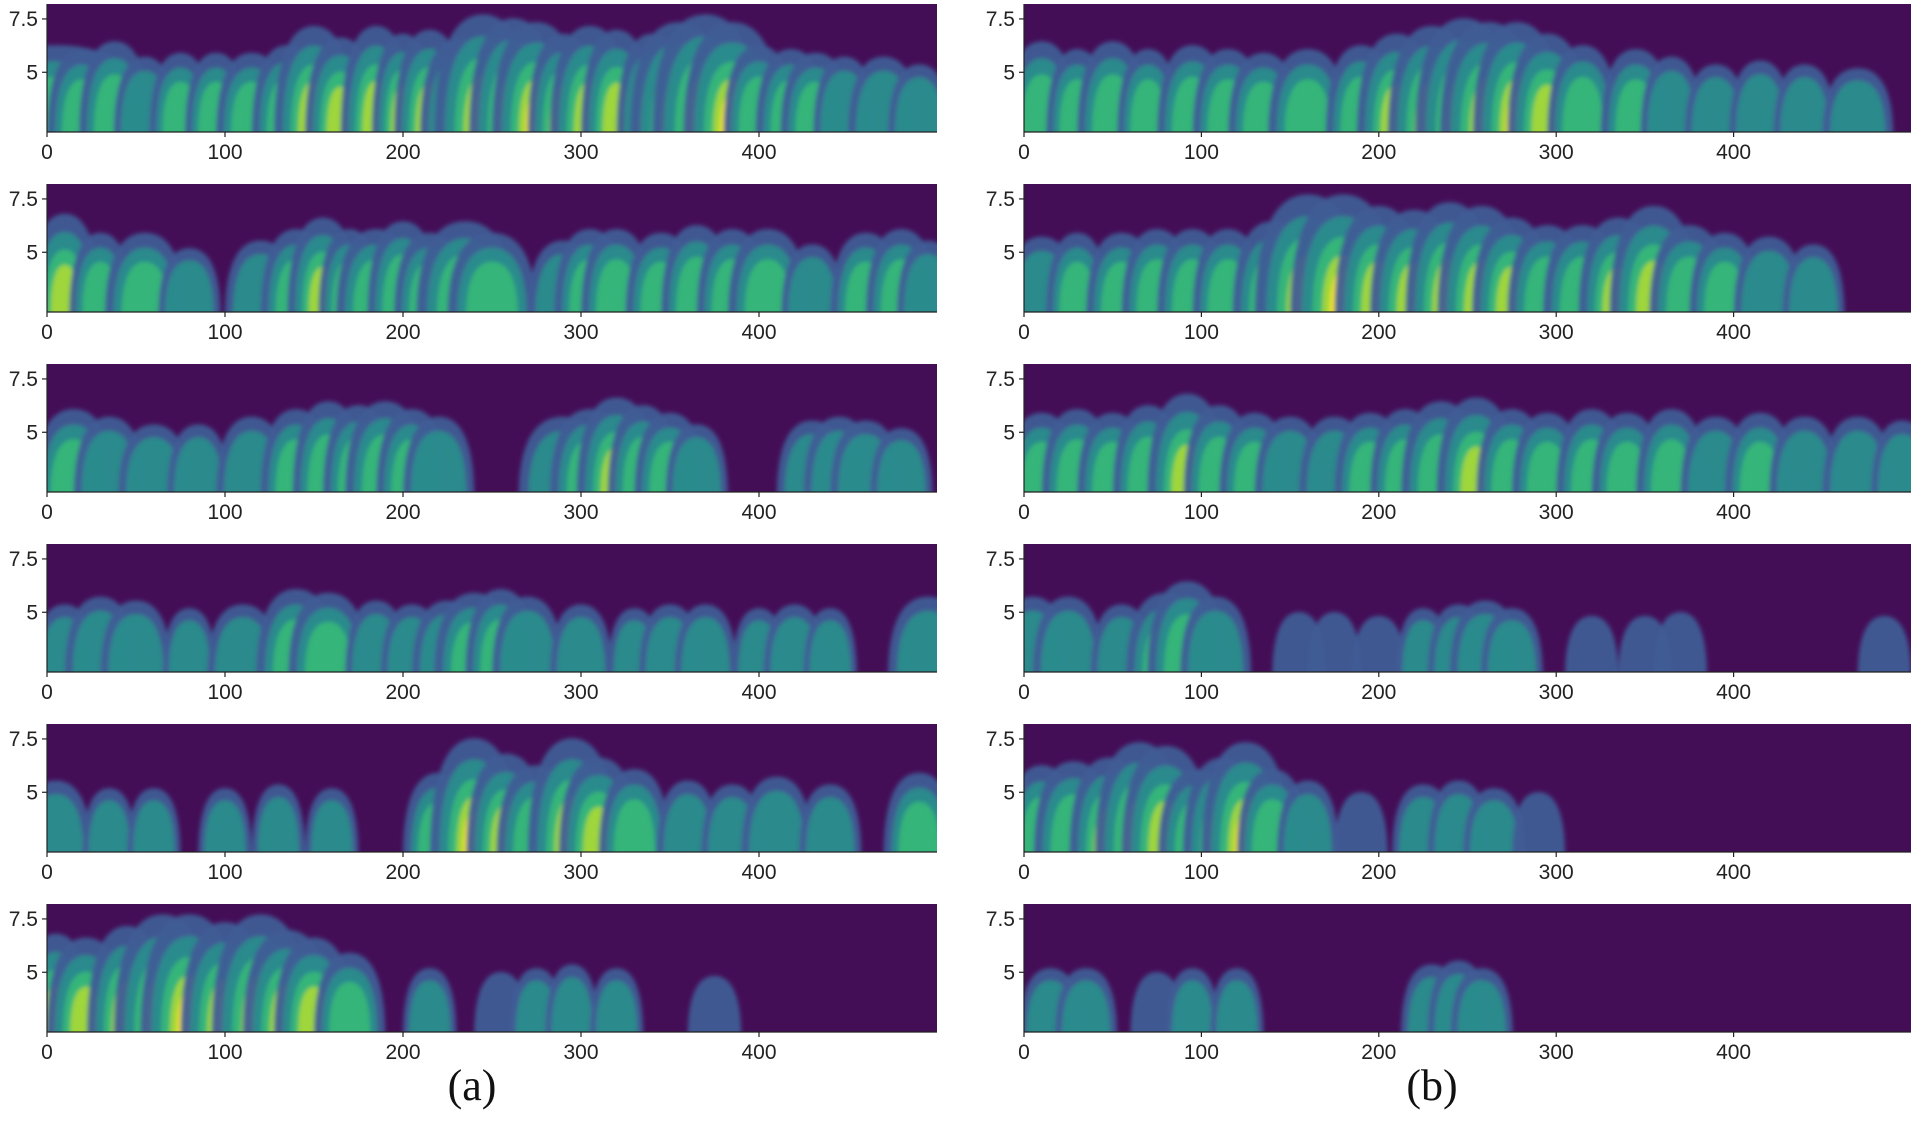 The width and height of the screenshot is (1911, 1136). I want to click on panel-a-3-xtick-label-3: 300, so click(580, 512).